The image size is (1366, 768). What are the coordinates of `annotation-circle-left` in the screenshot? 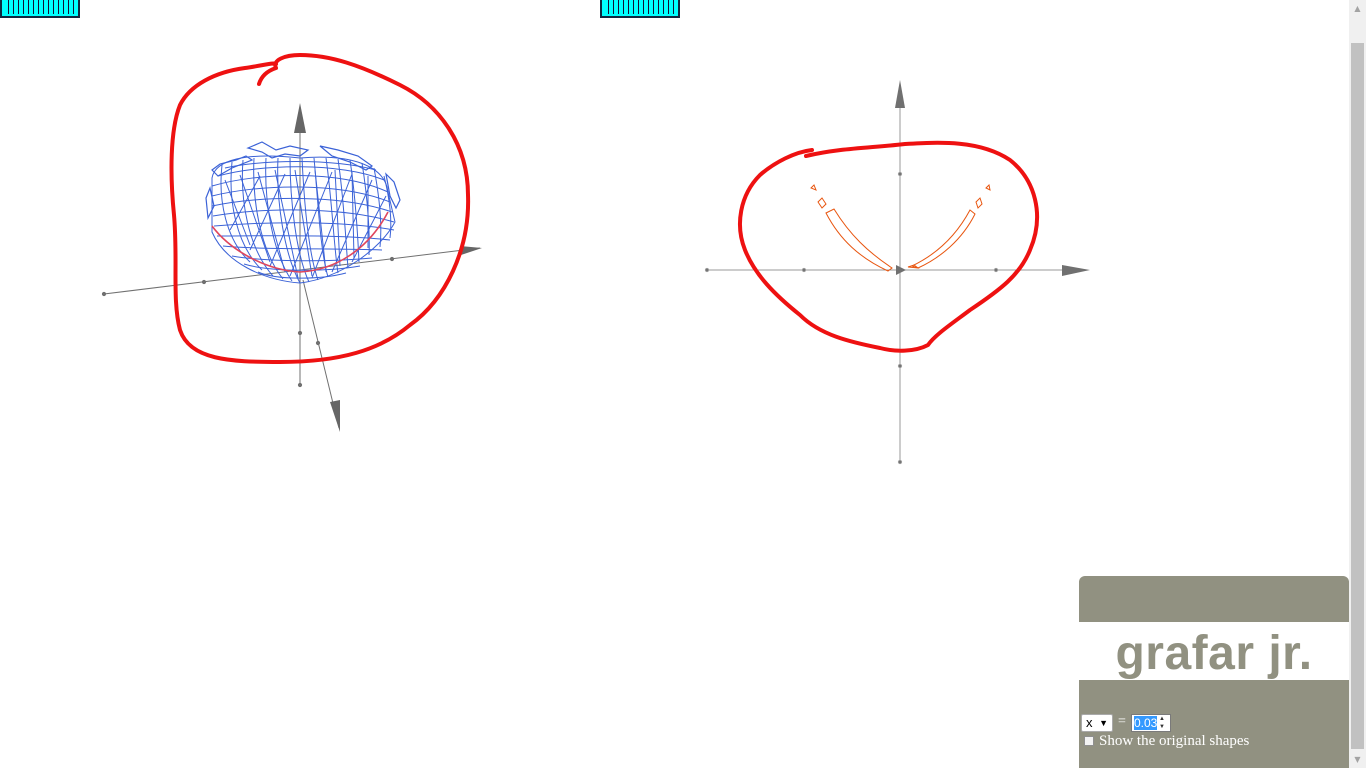 It's located at (320, 208).